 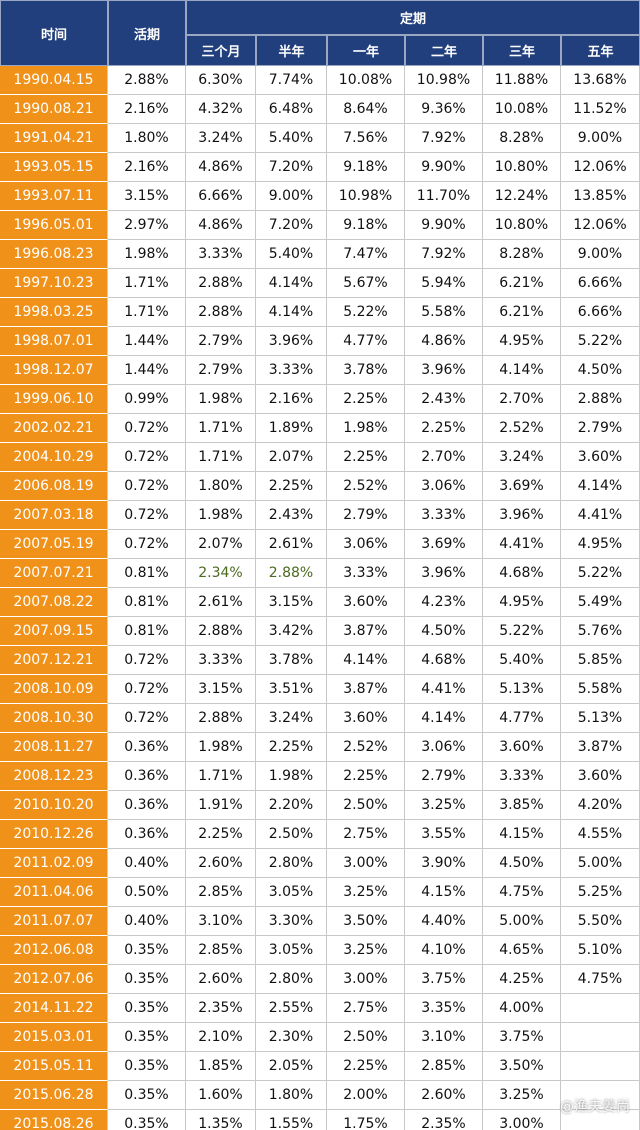 What do you see at coordinates (147, 225) in the screenshot?
I see `rate-cell: 2.97%` at bounding box center [147, 225].